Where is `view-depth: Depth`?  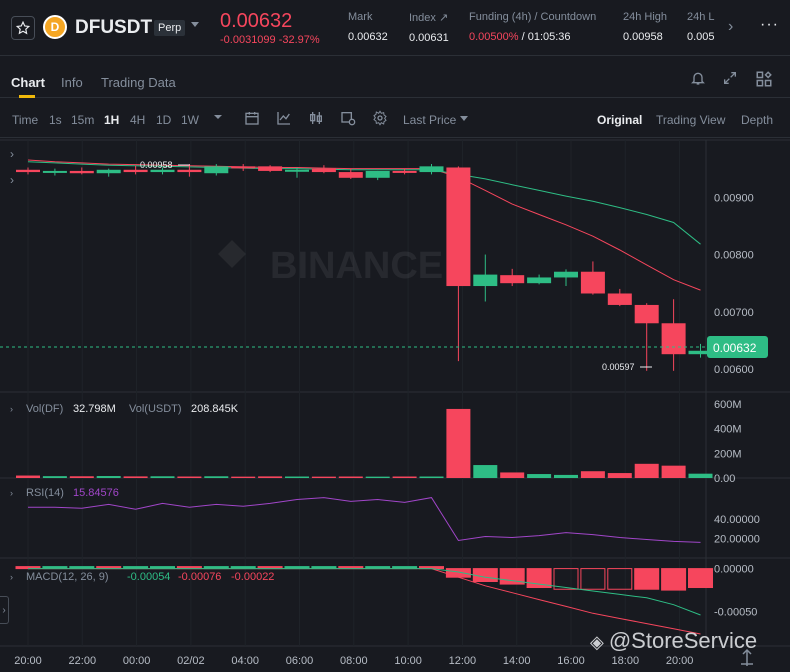
view-depth: Depth is located at coordinates (757, 120).